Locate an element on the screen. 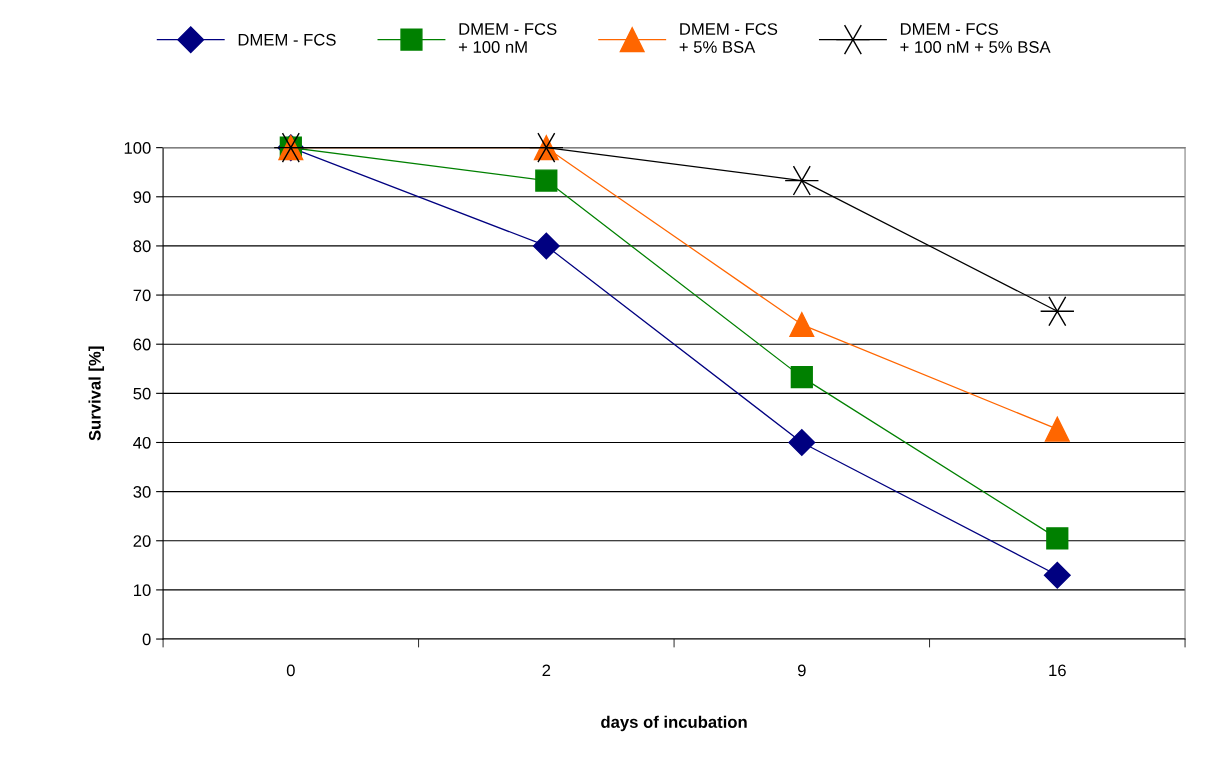 Image resolution: width=1208 pixels, height=769 pixels. y-tick-label: 90 is located at coordinates (142, 197).